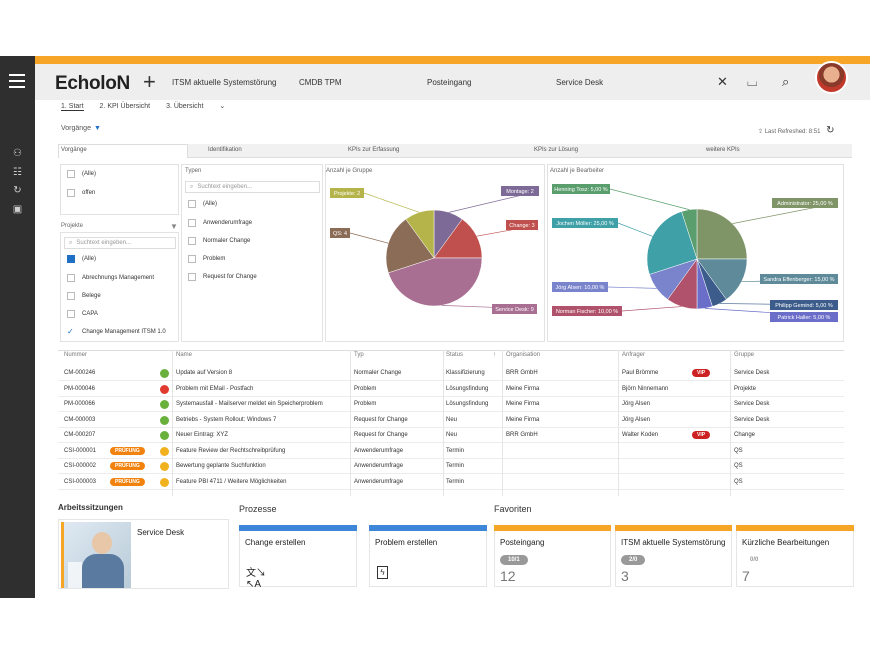 The width and height of the screenshot is (870, 653). Describe the element at coordinates (202, 204) in the screenshot. I see `typ-option: (Alle)` at that location.